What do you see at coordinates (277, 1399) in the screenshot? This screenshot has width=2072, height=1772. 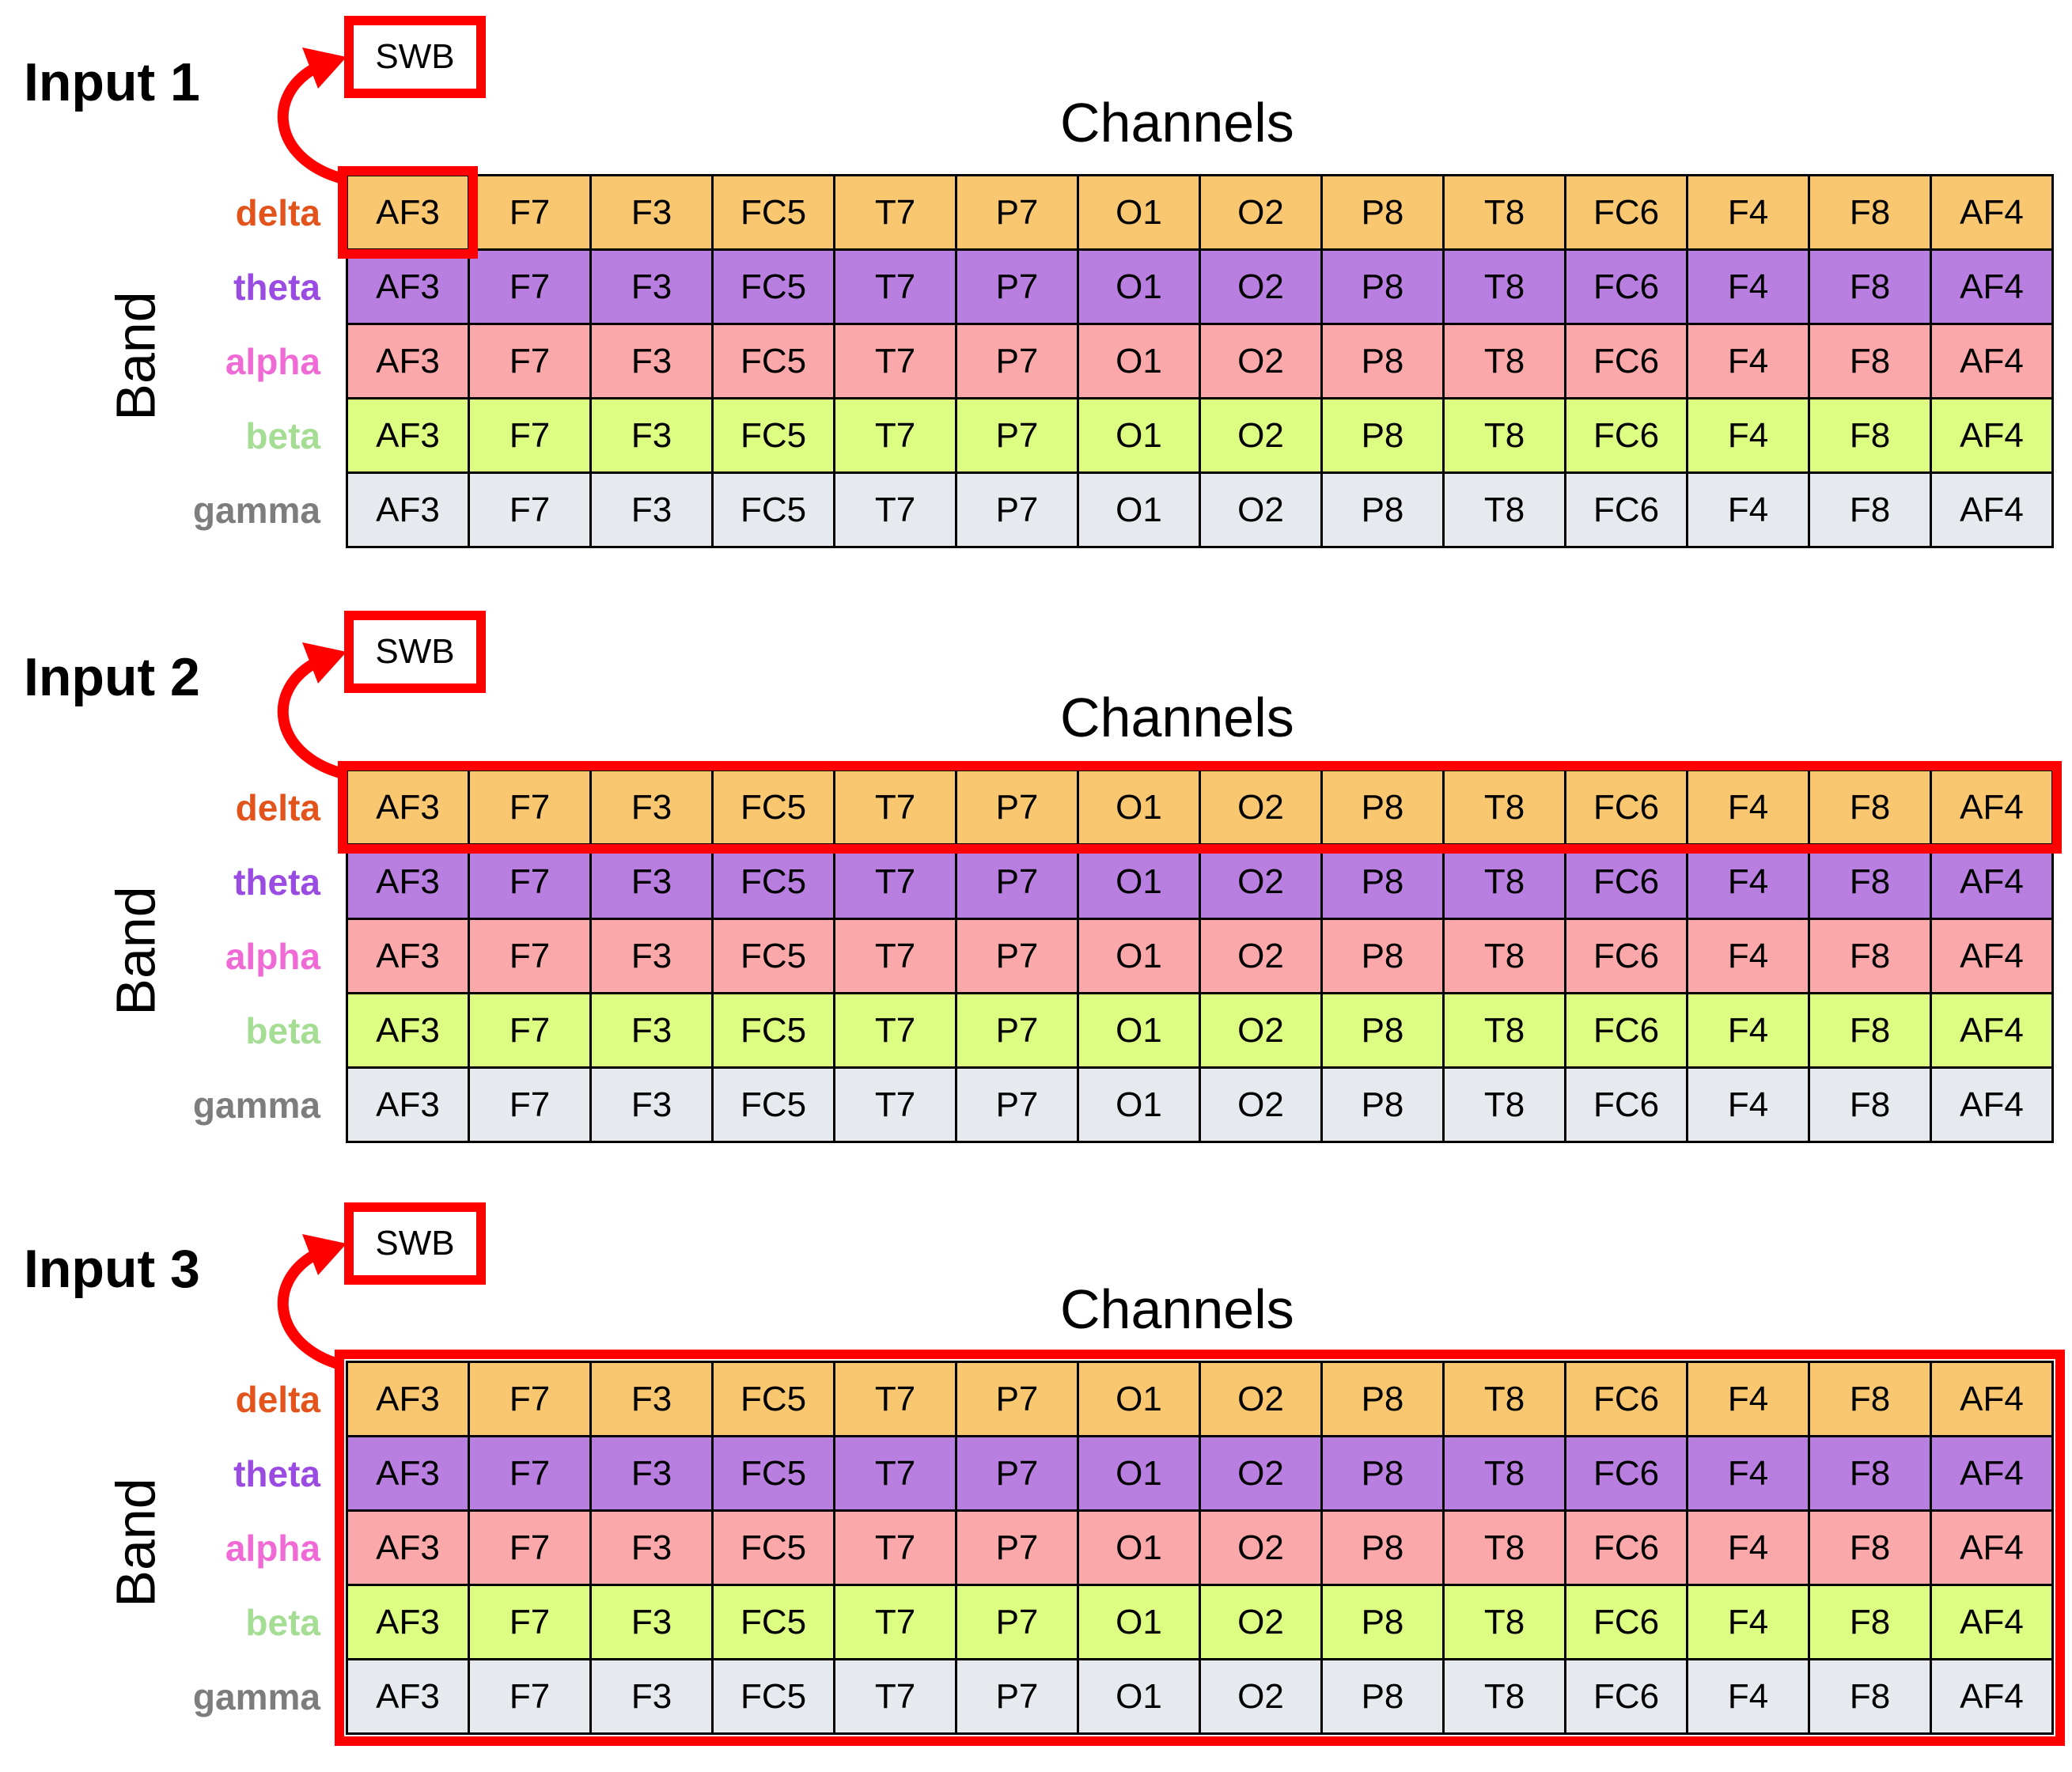 I see `band-label-delta: delta` at bounding box center [277, 1399].